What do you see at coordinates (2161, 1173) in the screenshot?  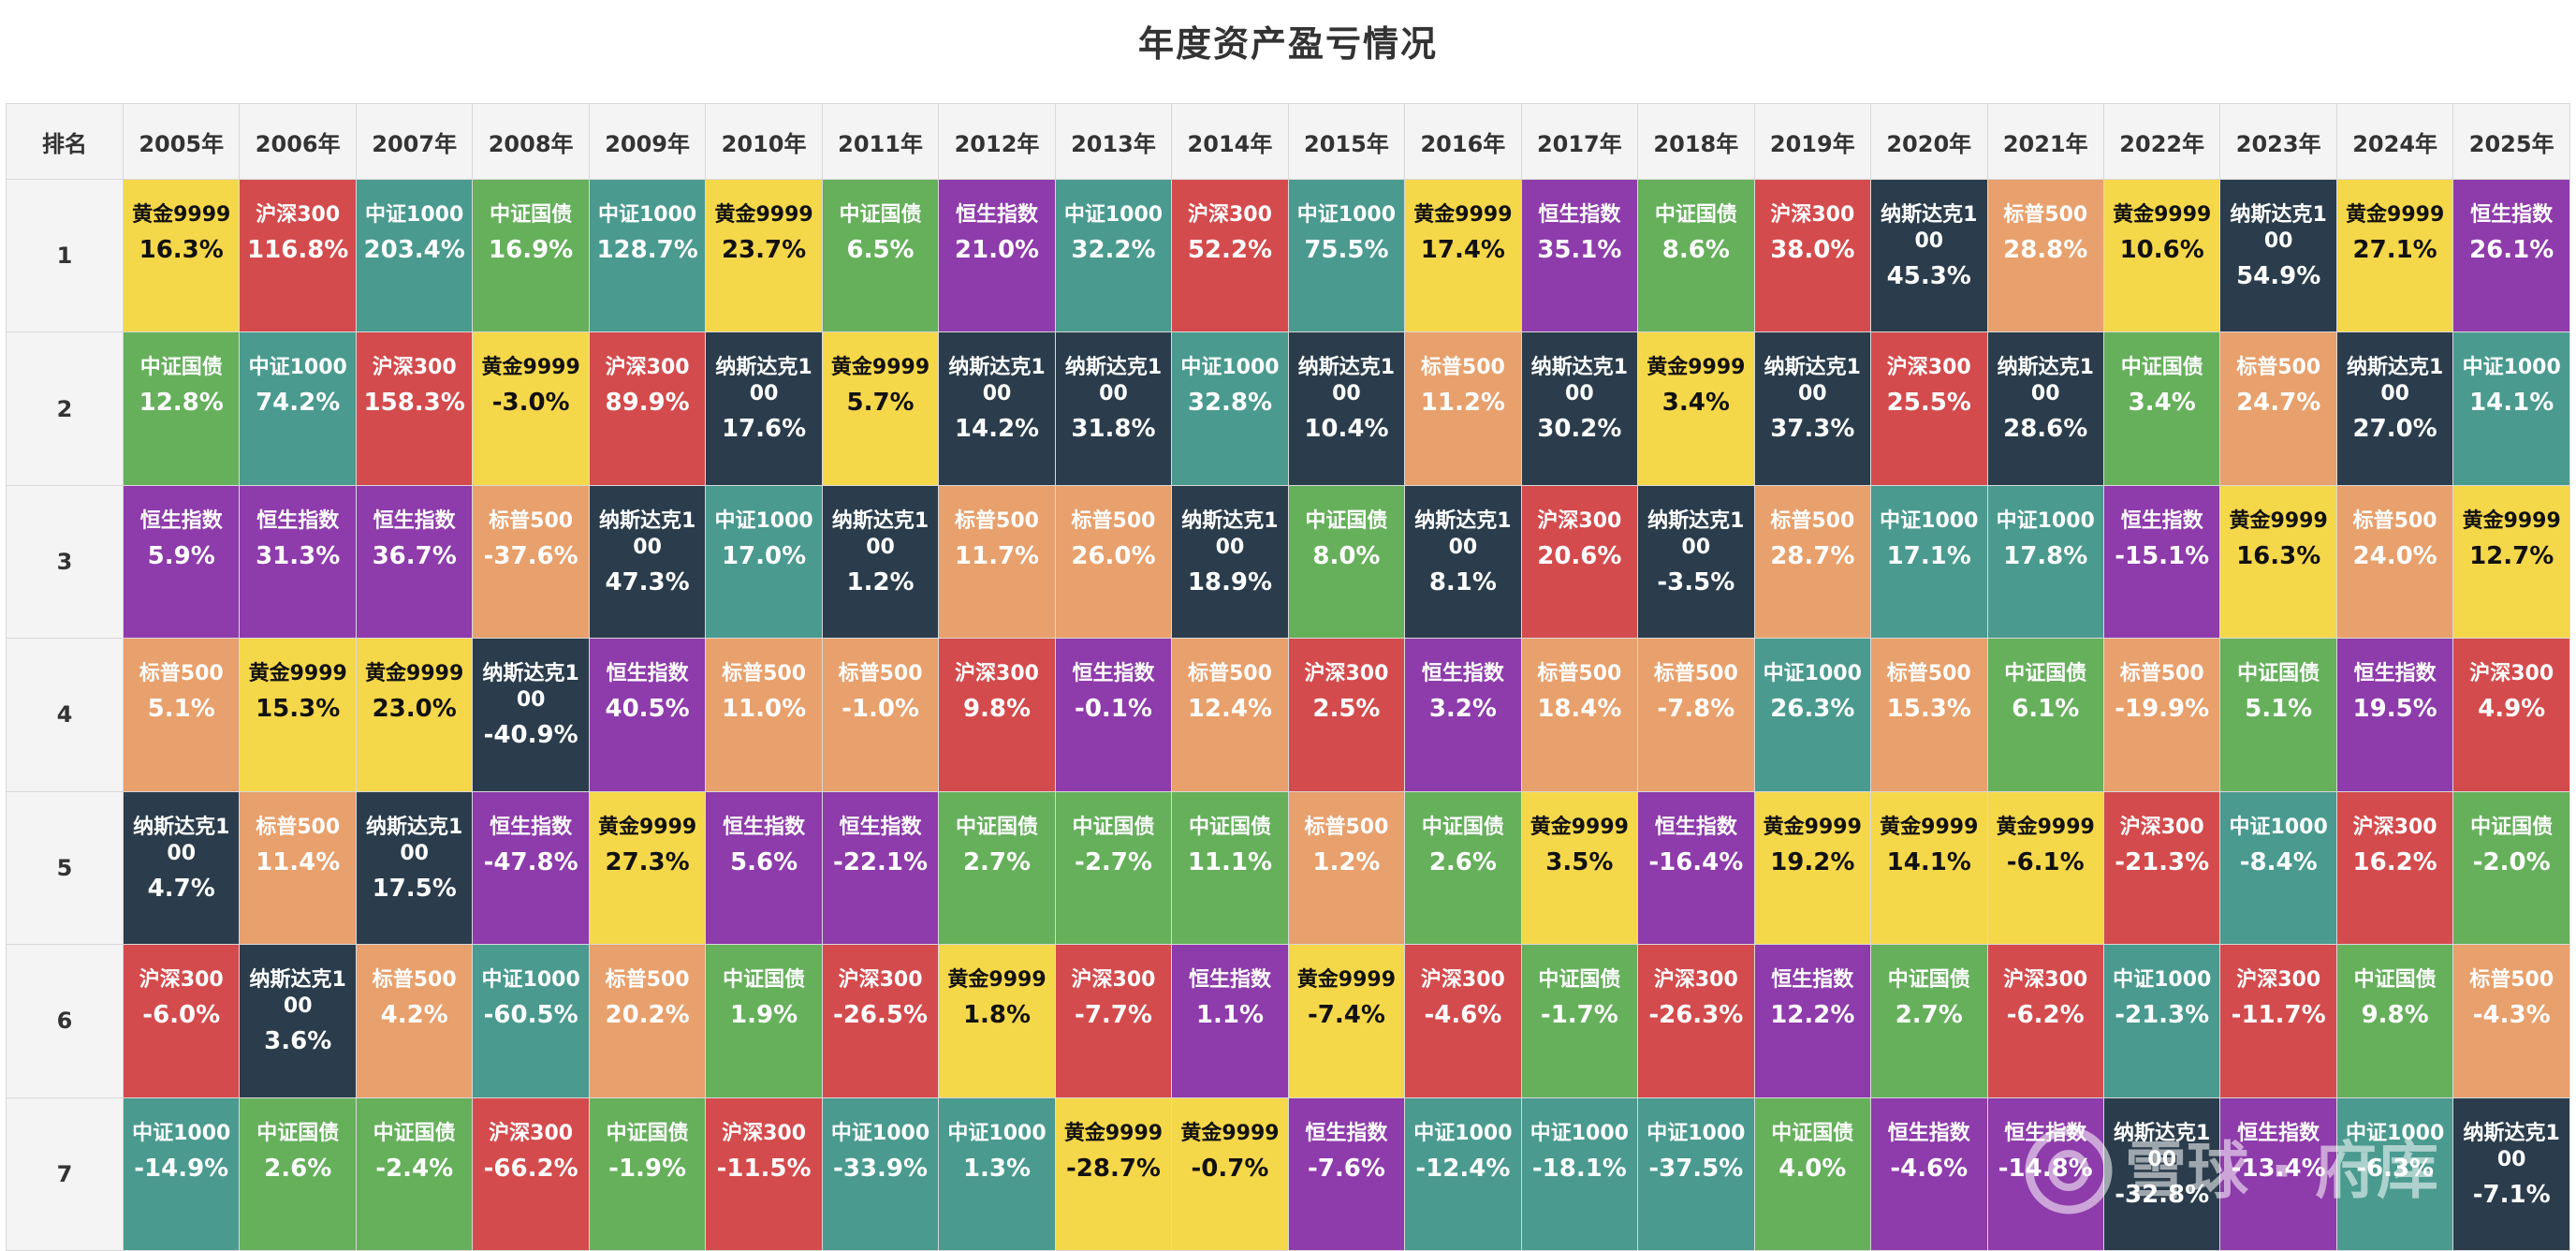 I see `asset-cell: 纳斯达克100 -32.8%` at bounding box center [2161, 1173].